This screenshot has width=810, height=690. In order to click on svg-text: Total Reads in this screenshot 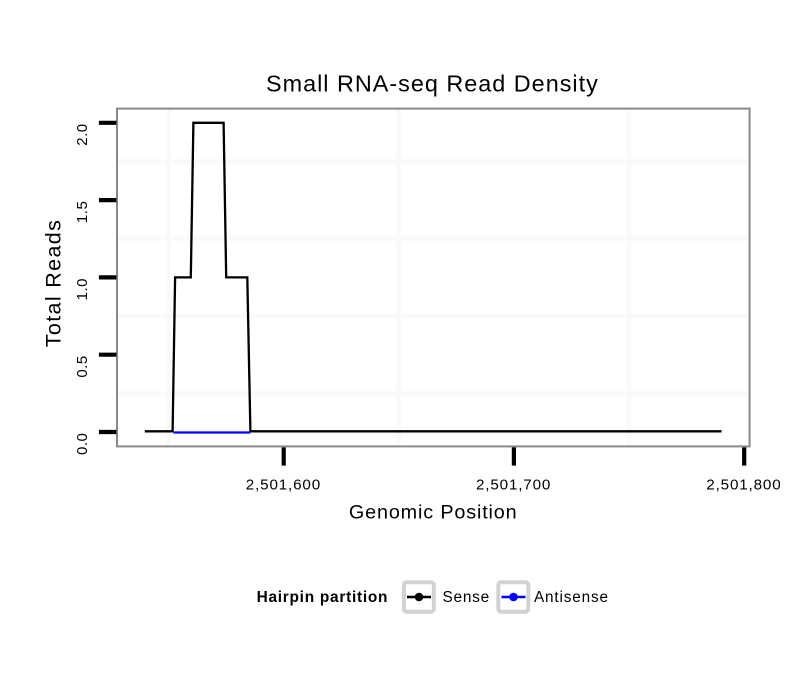, I will do `click(53, 283)`.